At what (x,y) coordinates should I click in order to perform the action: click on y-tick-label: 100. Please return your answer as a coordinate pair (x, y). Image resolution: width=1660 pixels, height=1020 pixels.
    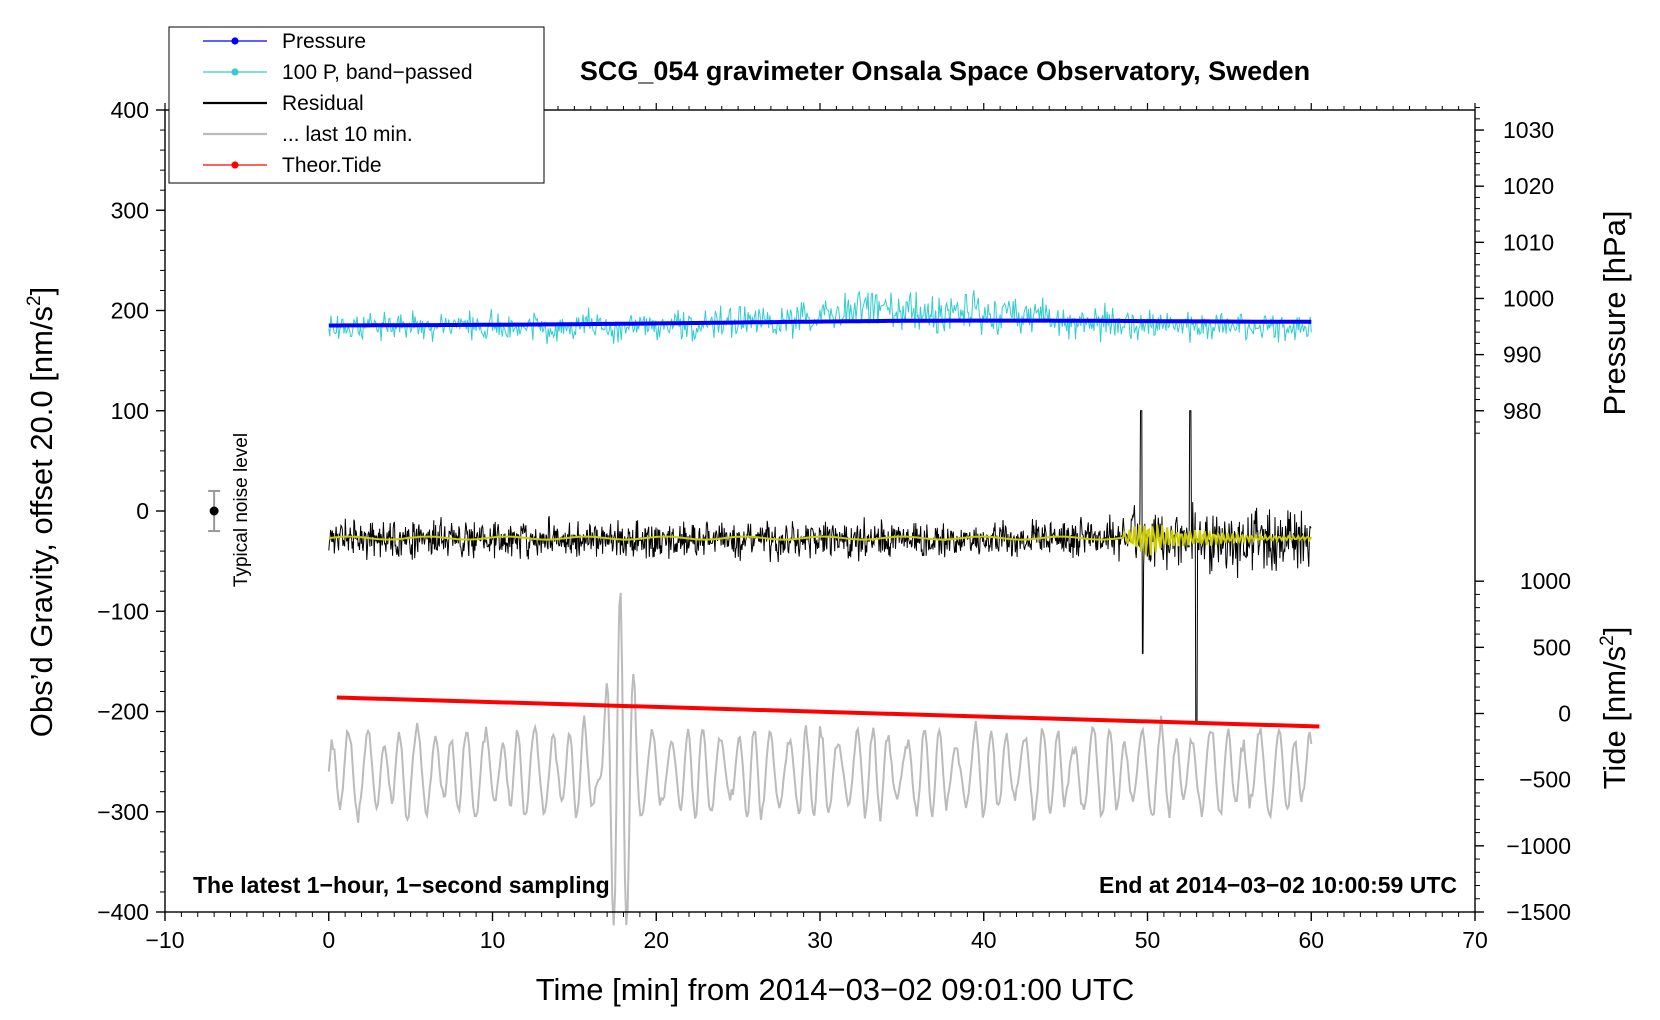
    Looking at the image, I should click on (130, 411).